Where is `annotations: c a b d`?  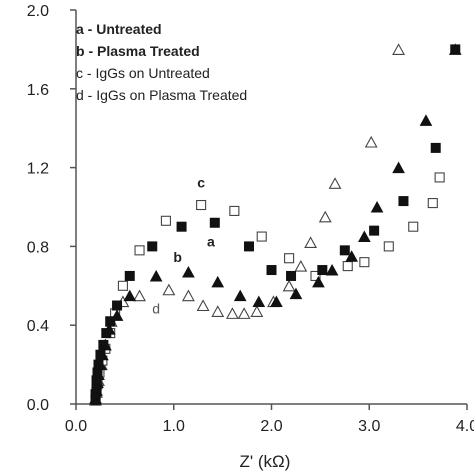
annotations: c a b d is located at coordinates (183, 245).